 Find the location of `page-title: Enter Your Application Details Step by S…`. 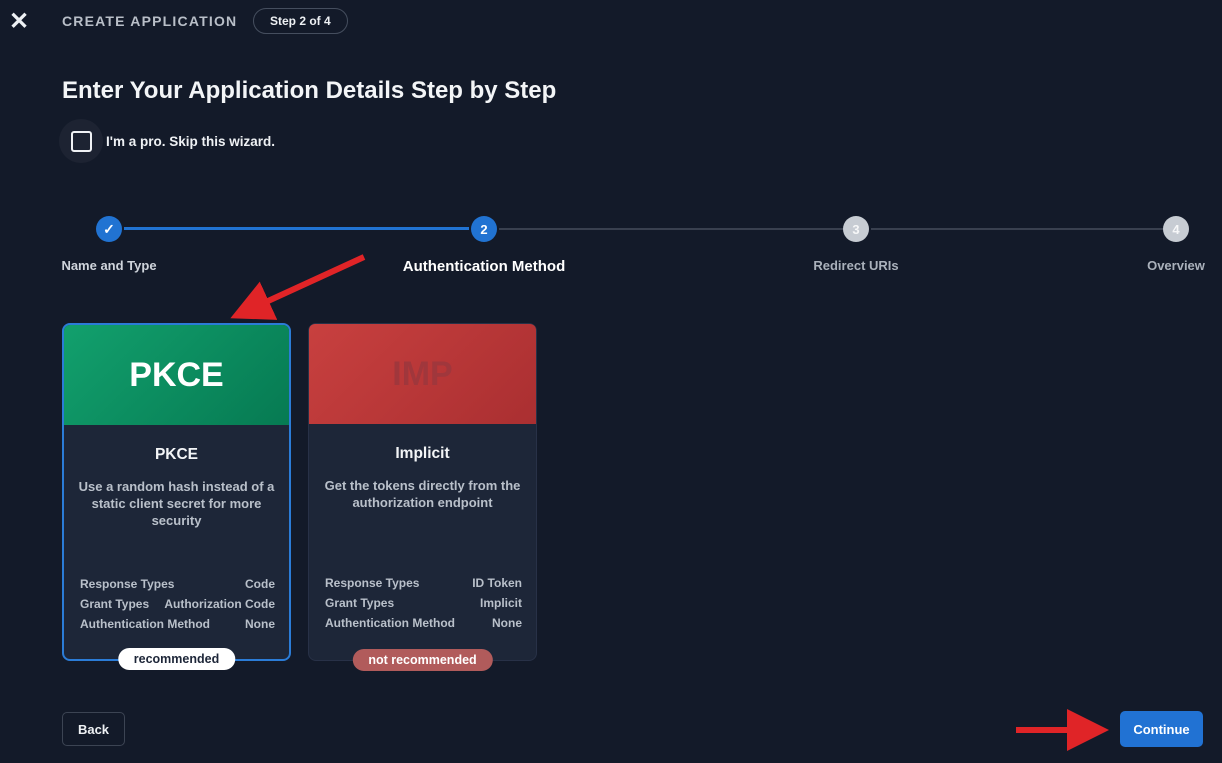

page-title: Enter Your Application Details Step by S… is located at coordinates (309, 90).